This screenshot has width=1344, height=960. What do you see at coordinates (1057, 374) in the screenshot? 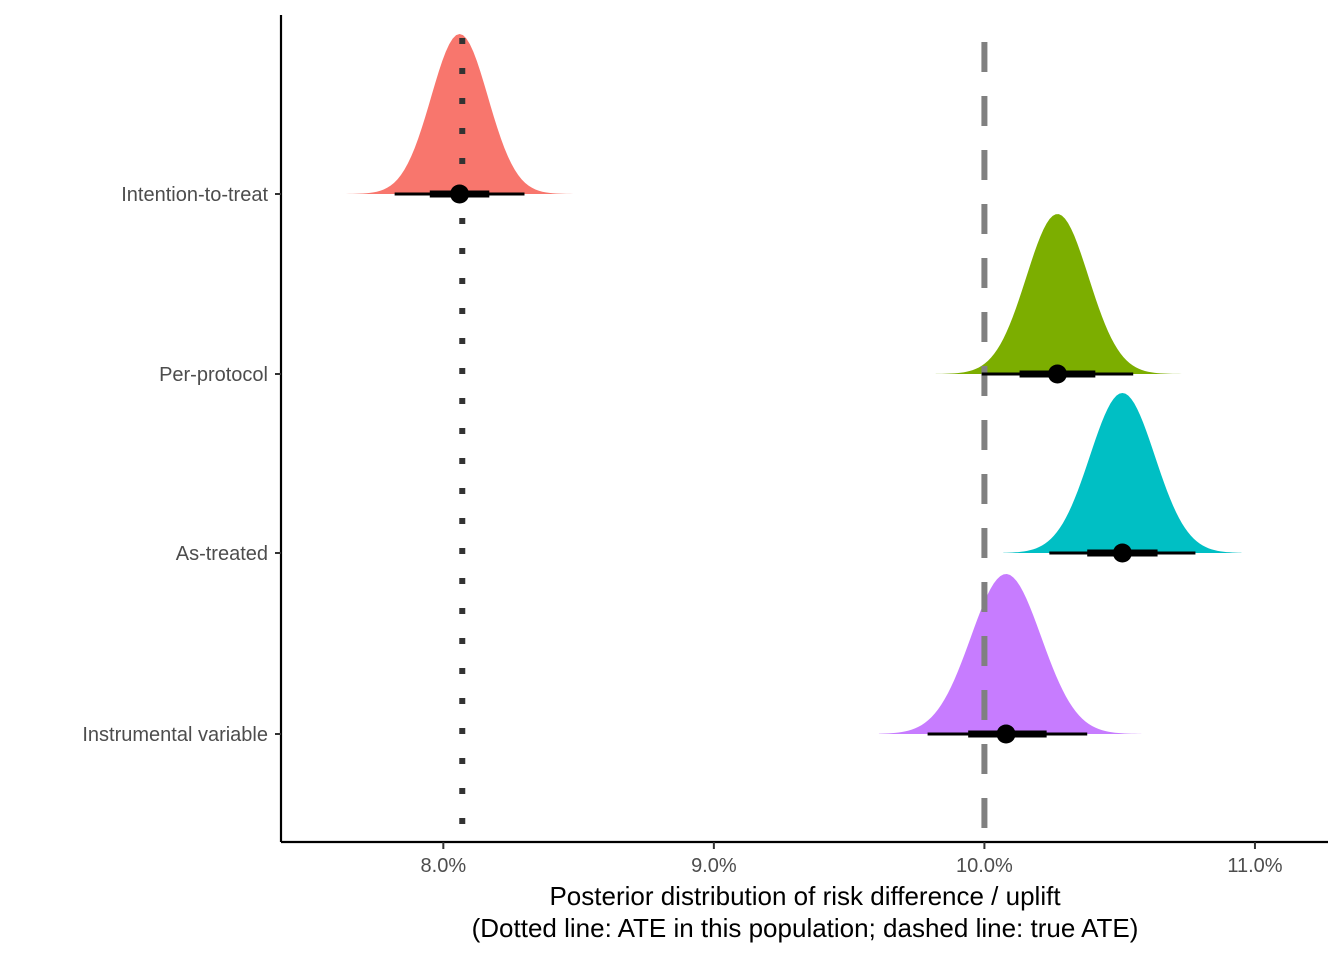
I see `median-point-per-protocol` at bounding box center [1057, 374].